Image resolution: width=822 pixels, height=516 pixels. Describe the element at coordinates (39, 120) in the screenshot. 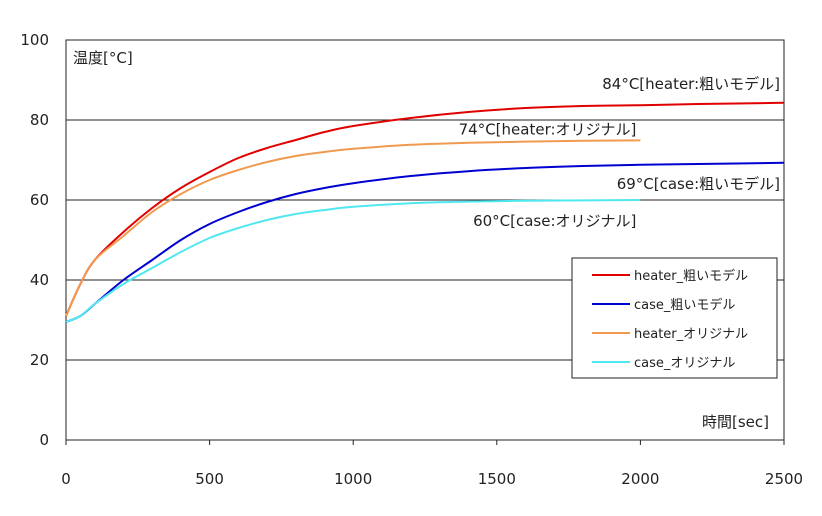

I see `y-tick-label: 80` at that location.